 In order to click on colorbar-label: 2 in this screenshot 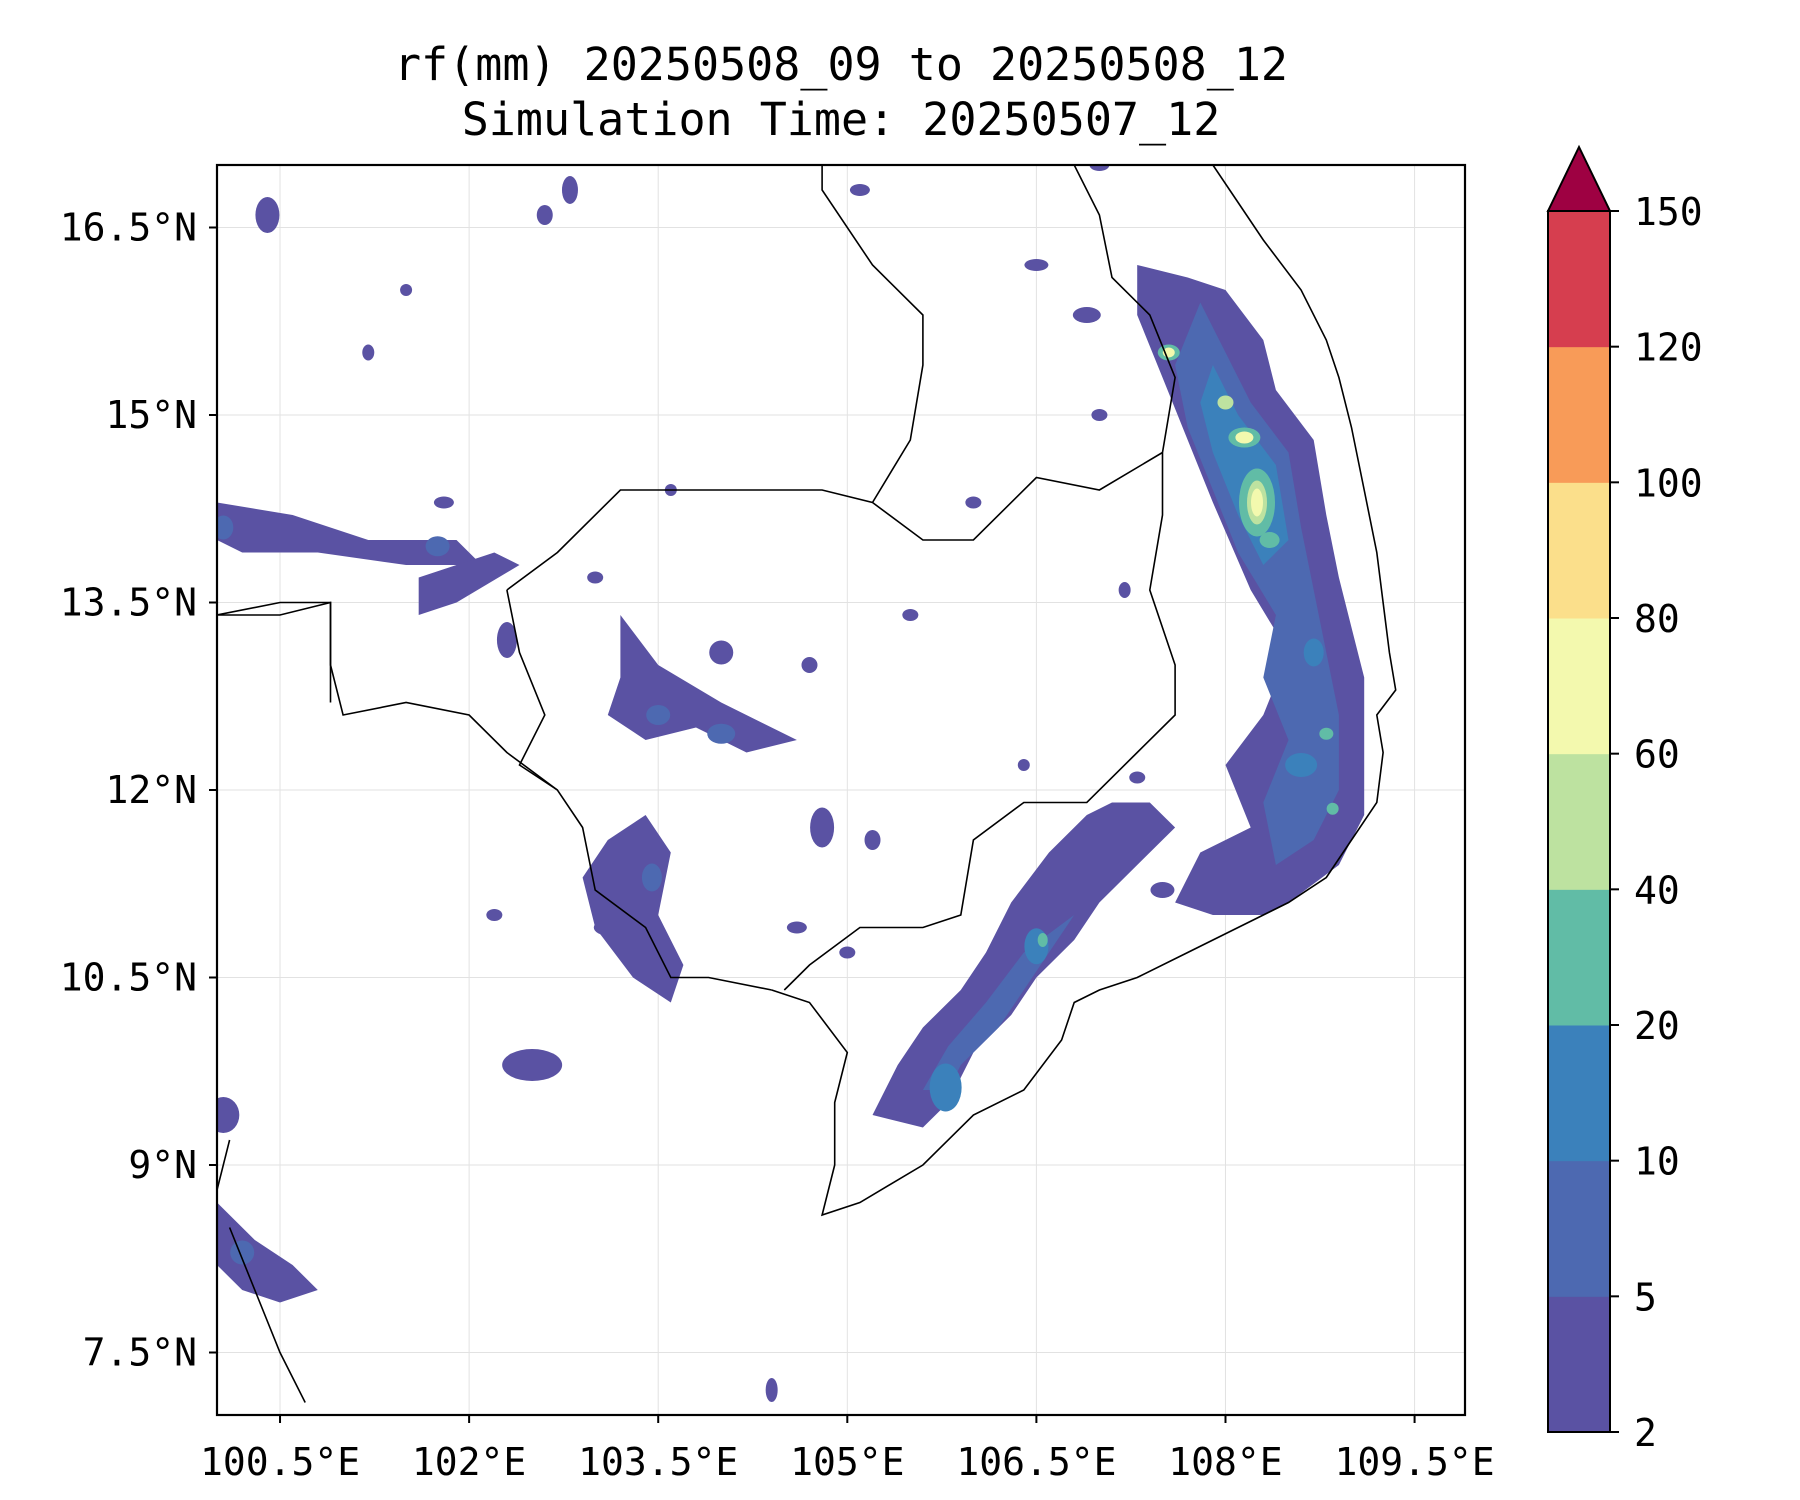, I will do `click(1645, 1433)`.